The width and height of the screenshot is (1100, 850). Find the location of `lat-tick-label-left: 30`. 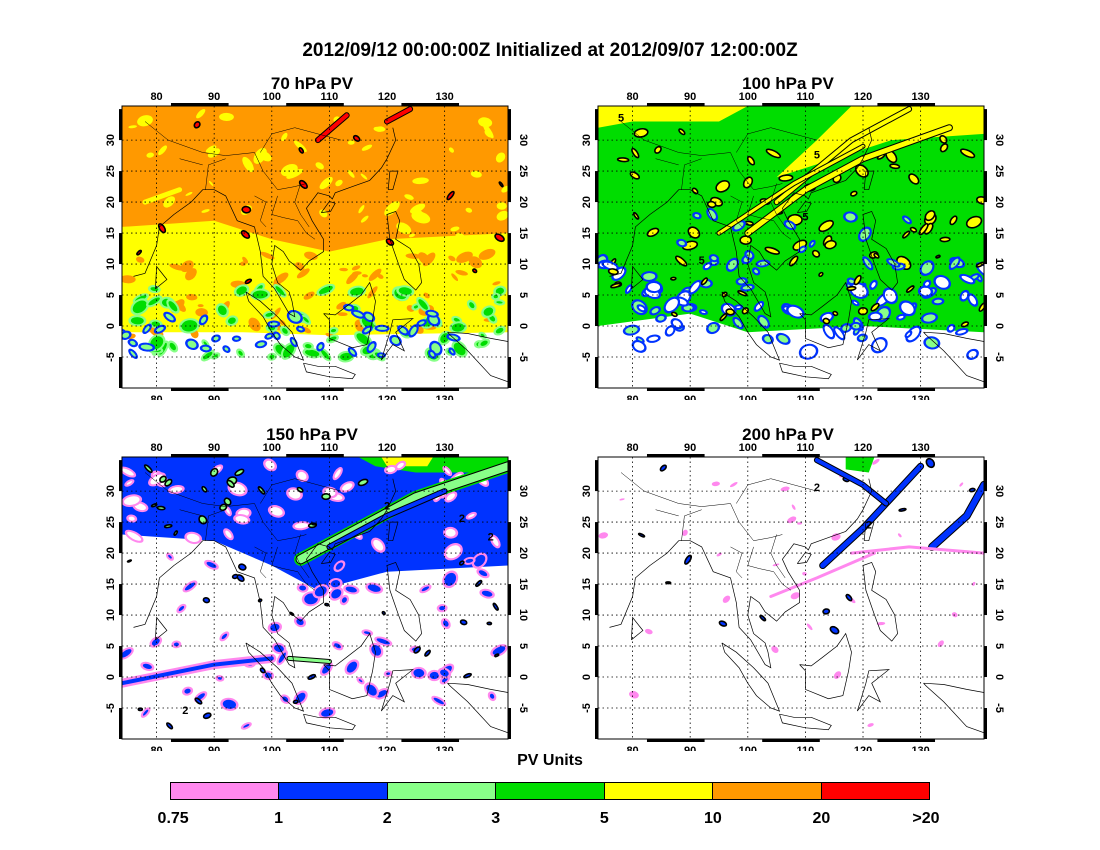

lat-tick-label-left: 30 is located at coordinates (587, 491).